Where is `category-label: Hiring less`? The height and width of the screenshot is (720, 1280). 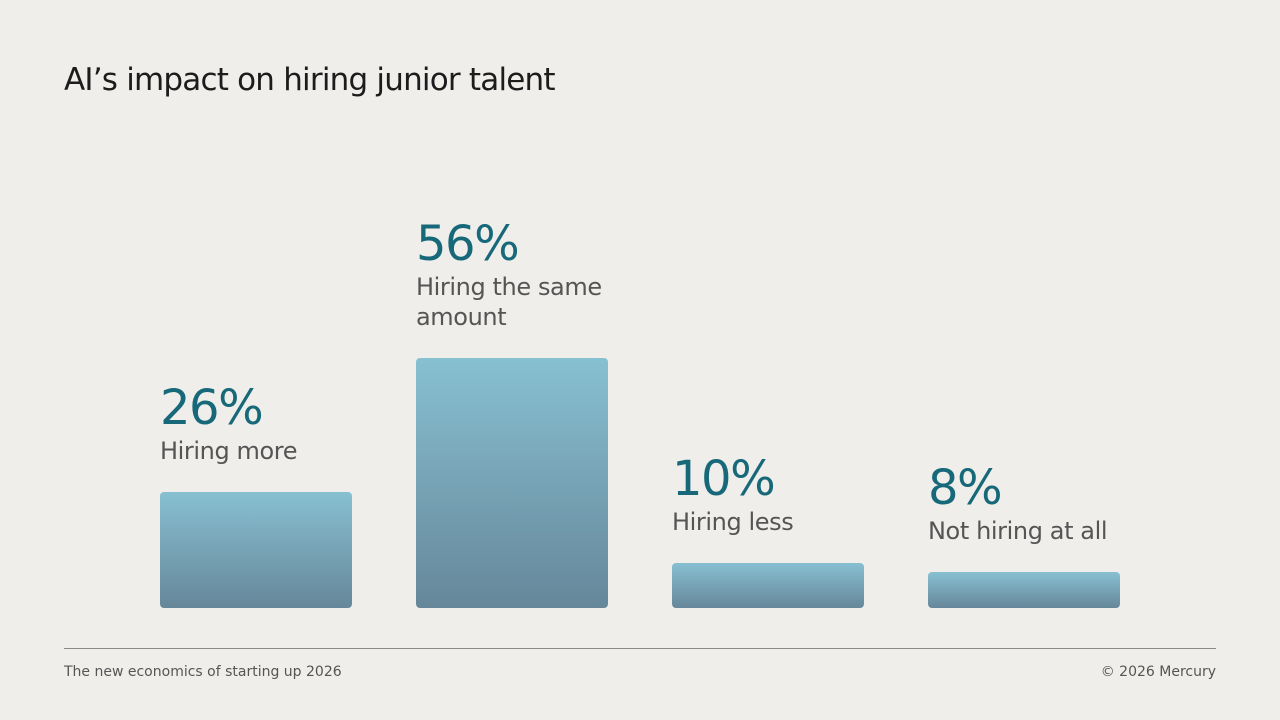 category-label: Hiring less is located at coordinates (733, 522).